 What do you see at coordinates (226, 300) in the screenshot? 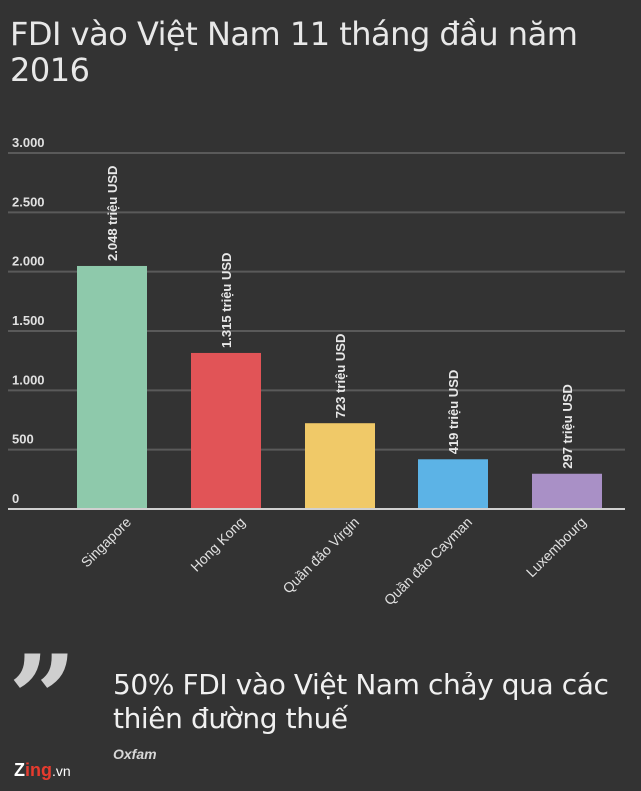
I see `data-label: 1.315 triệu USD` at bounding box center [226, 300].